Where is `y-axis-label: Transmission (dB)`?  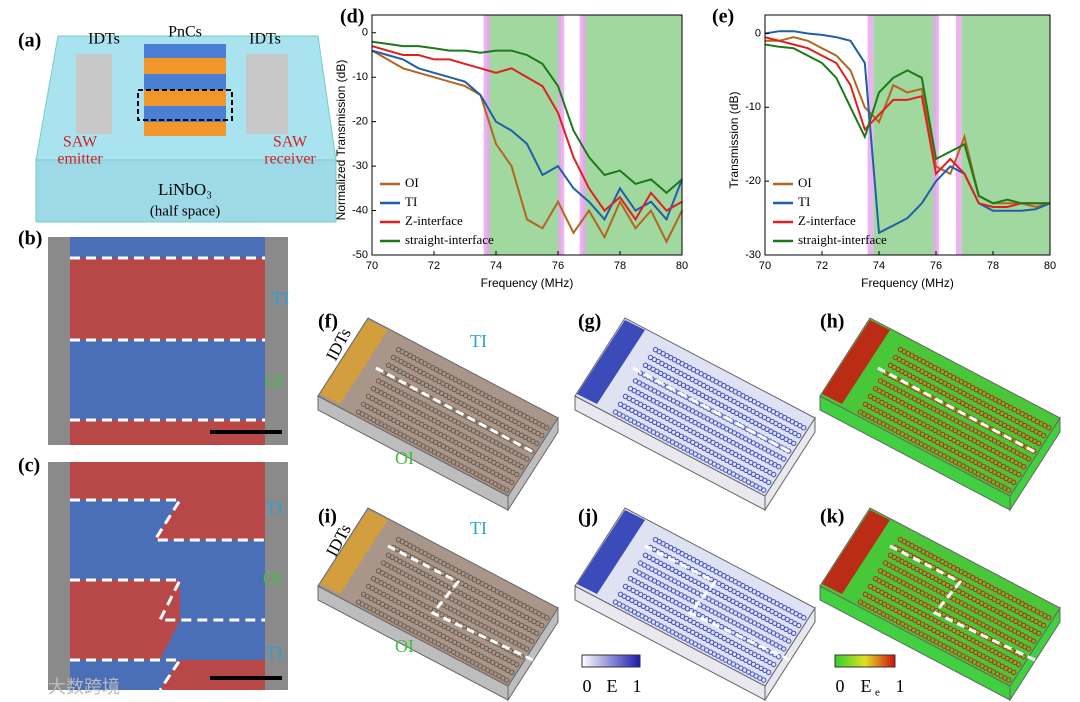 y-axis-label: Transmission (dB) is located at coordinates (734, 140).